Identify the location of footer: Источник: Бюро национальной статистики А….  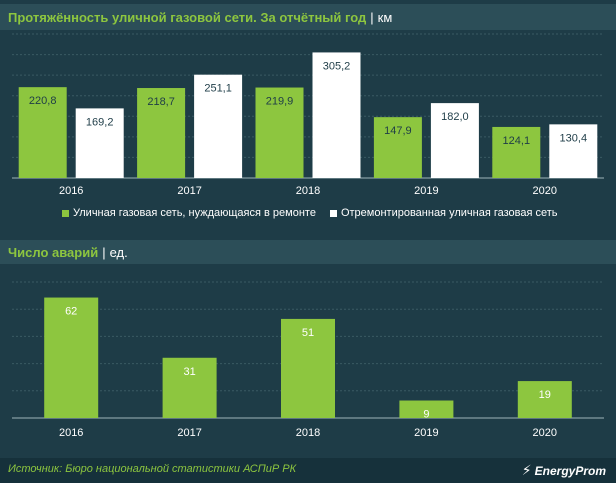
(308, 470).